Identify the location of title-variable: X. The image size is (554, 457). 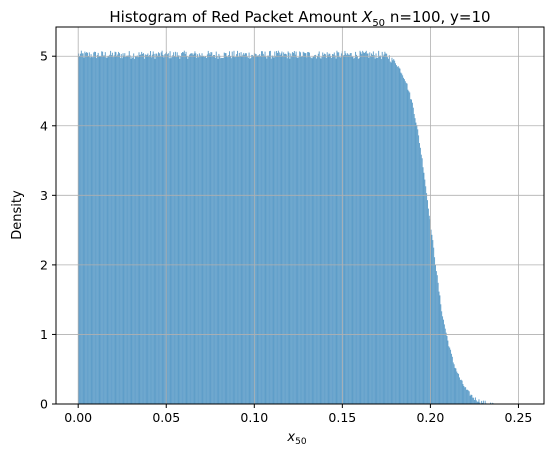
(367, 17).